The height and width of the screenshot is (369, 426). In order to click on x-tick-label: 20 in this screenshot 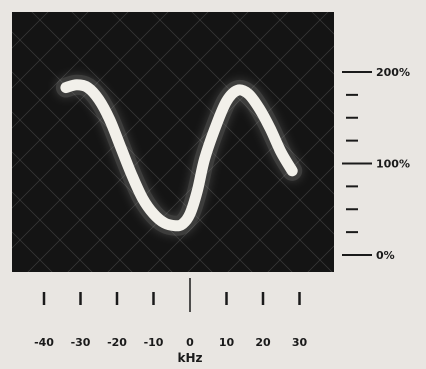, I will do `click(263, 342)`.